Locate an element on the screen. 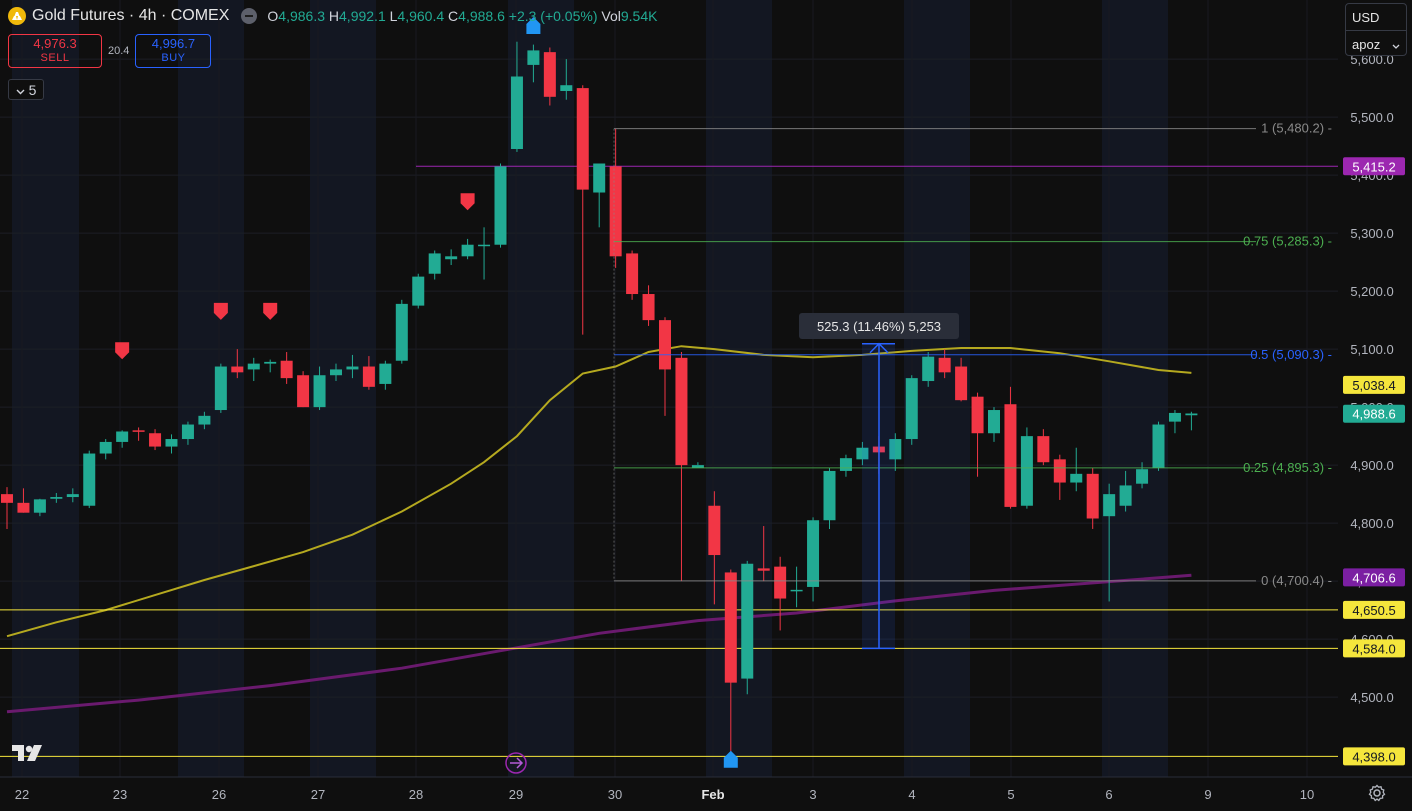  open-value: 4,986.3 is located at coordinates (301, 16).